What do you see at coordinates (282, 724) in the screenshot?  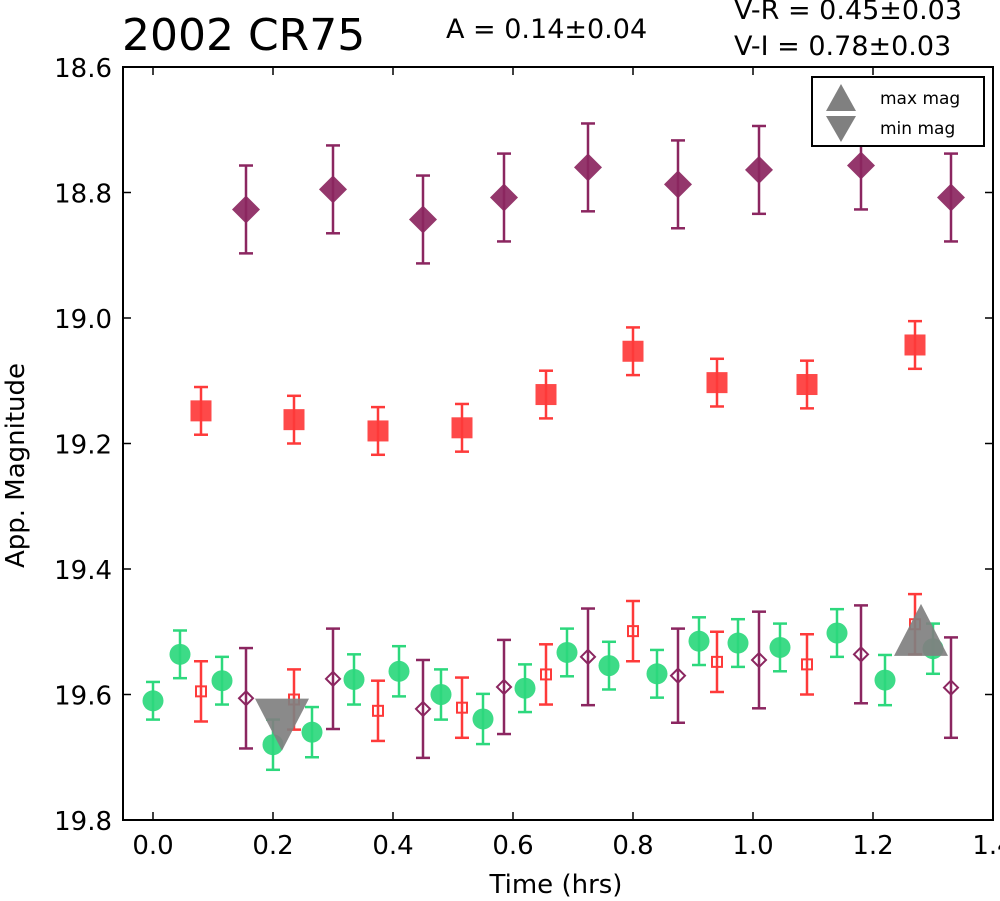 I see `min-mag-marker` at bounding box center [282, 724].